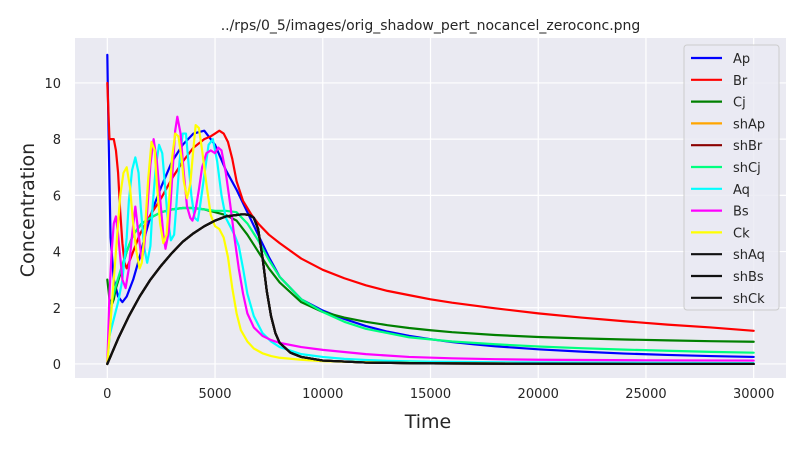 The height and width of the screenshot is (450, 800). I want to click on x-tick-labels: 0 5000 10000 15000 20000 25000 30000, so click(438, 394).